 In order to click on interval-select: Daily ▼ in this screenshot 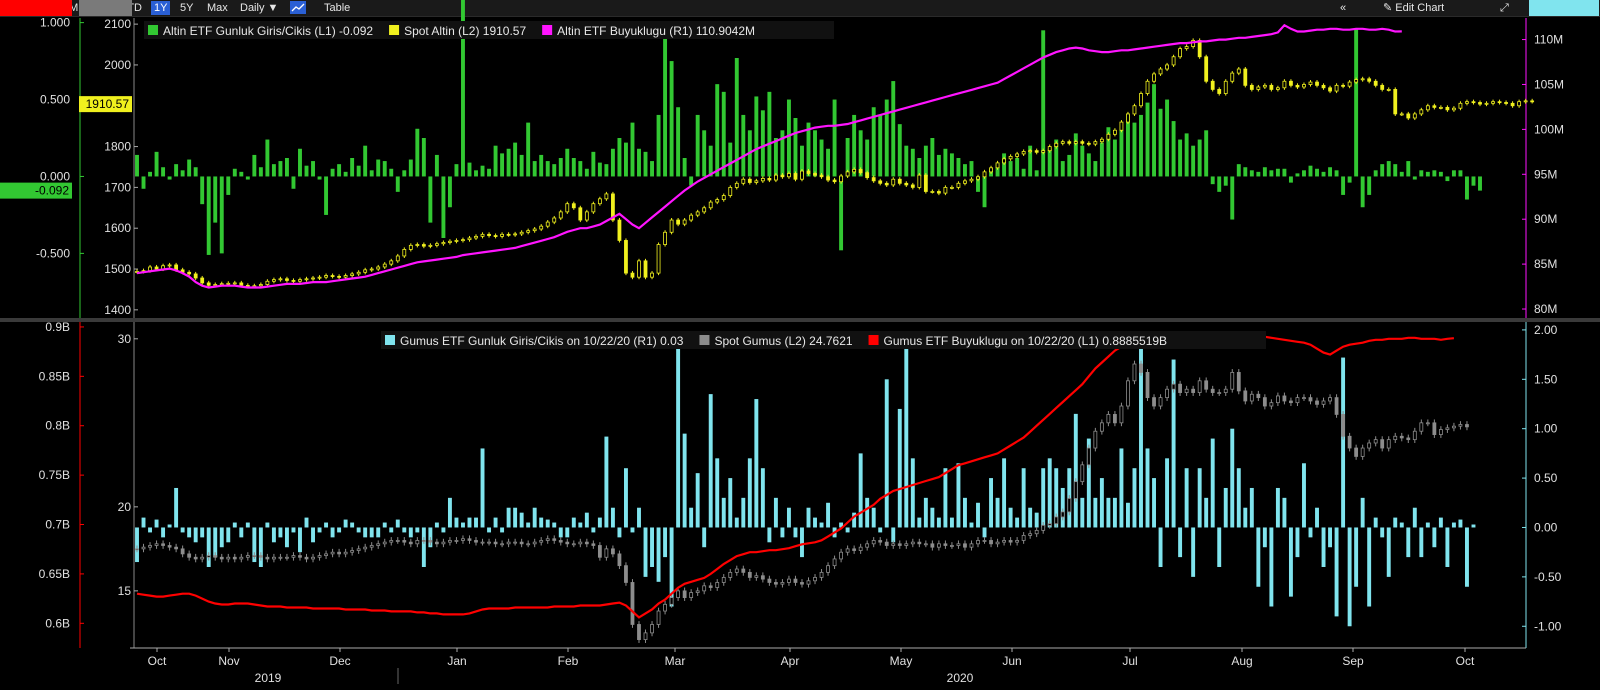, I will do `click(259, 8)`.